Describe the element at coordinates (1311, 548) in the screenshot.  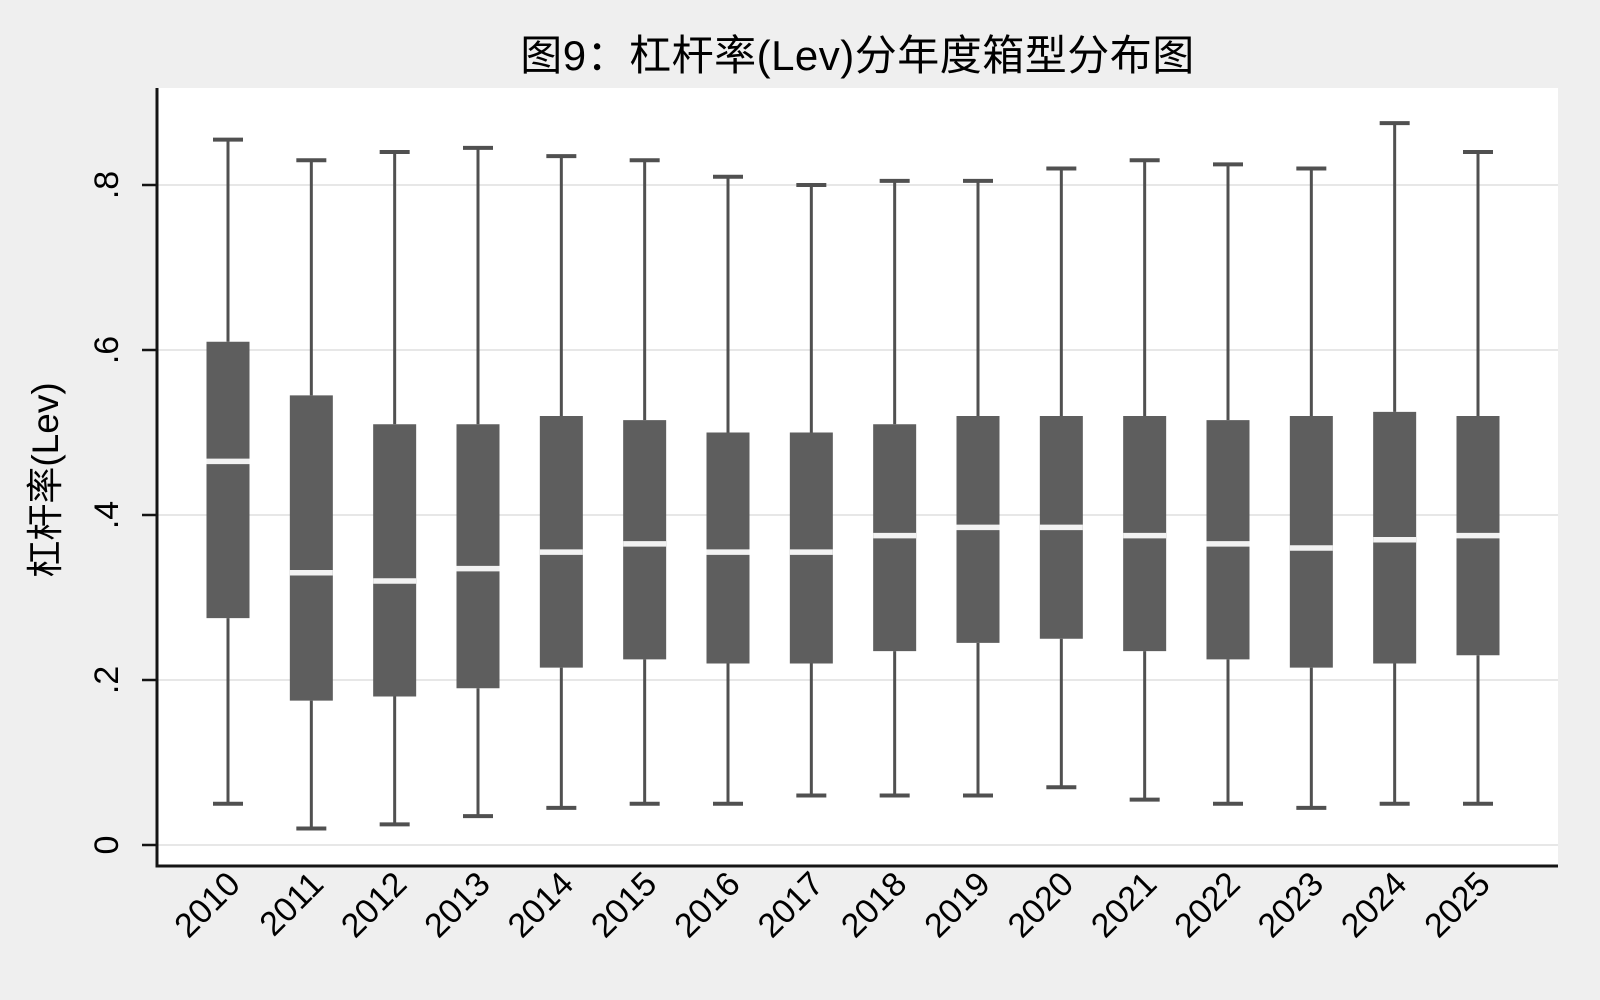
I see `median-2023` at that location.